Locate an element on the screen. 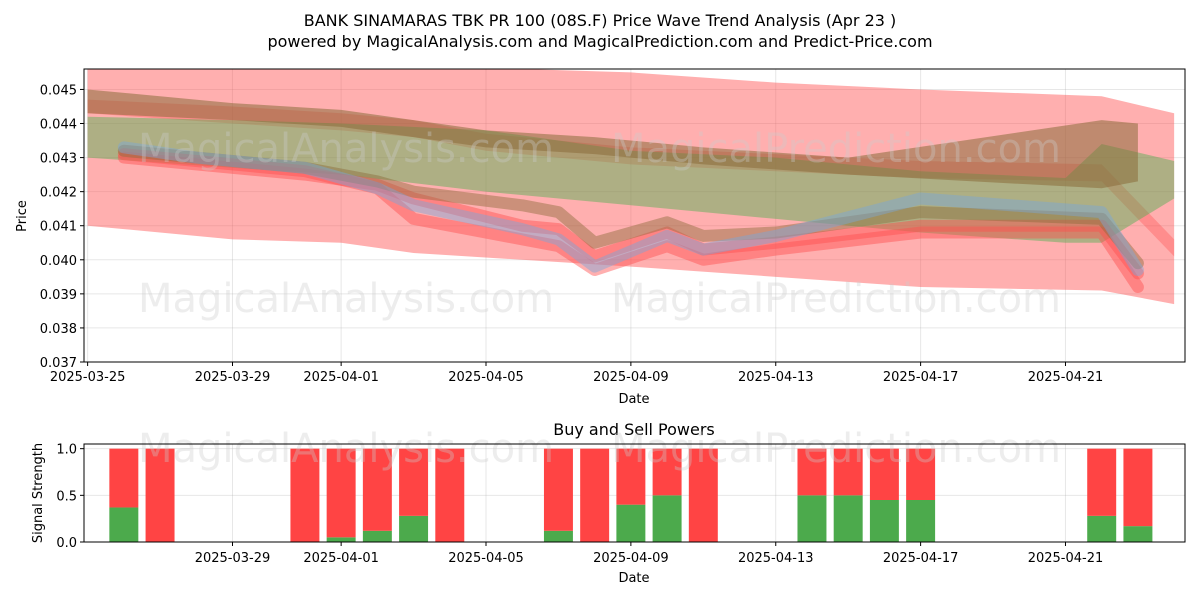  sub-x-tick-label: 2025-04-05 is located at coordinates (486, 558).